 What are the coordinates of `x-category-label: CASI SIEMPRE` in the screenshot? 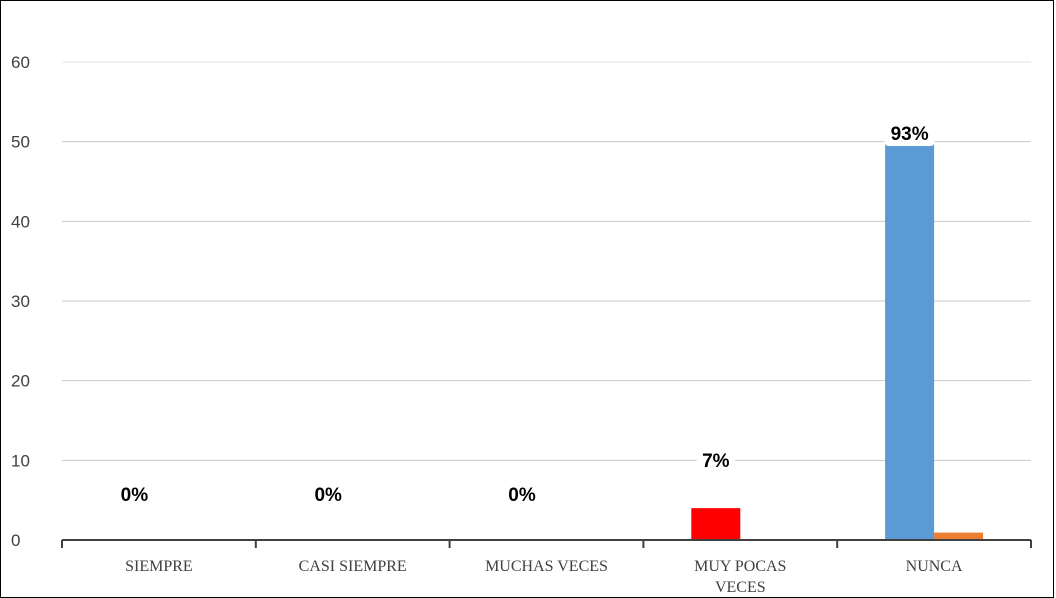 It's located at (353, 566).